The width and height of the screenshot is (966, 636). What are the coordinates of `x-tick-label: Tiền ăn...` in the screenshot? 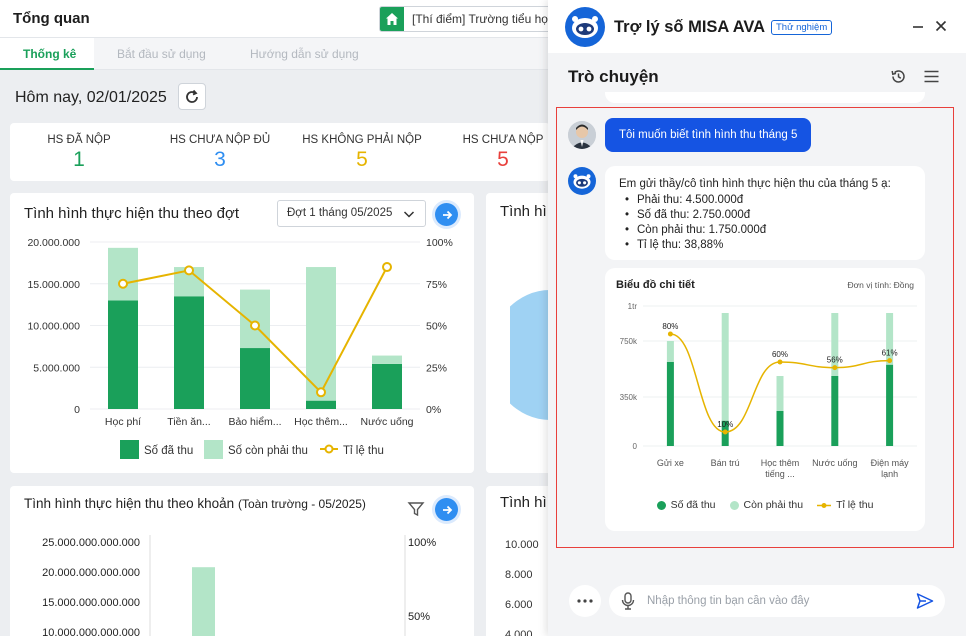 It's located at (188, 422).